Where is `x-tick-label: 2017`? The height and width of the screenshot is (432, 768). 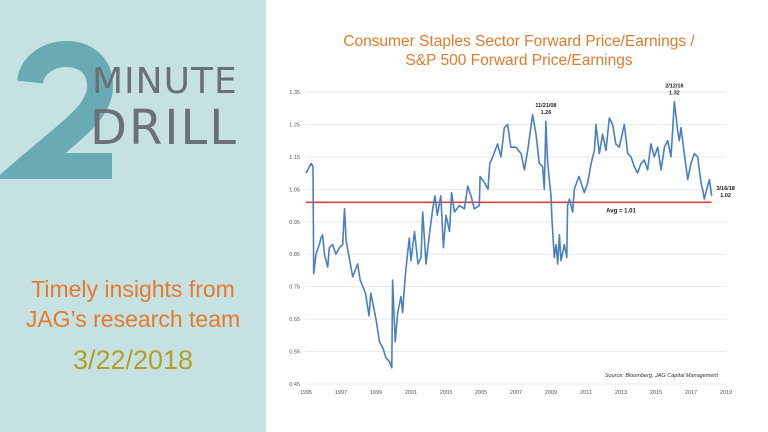
x-tick-label: 2017 is located at coordinates (691, 393).